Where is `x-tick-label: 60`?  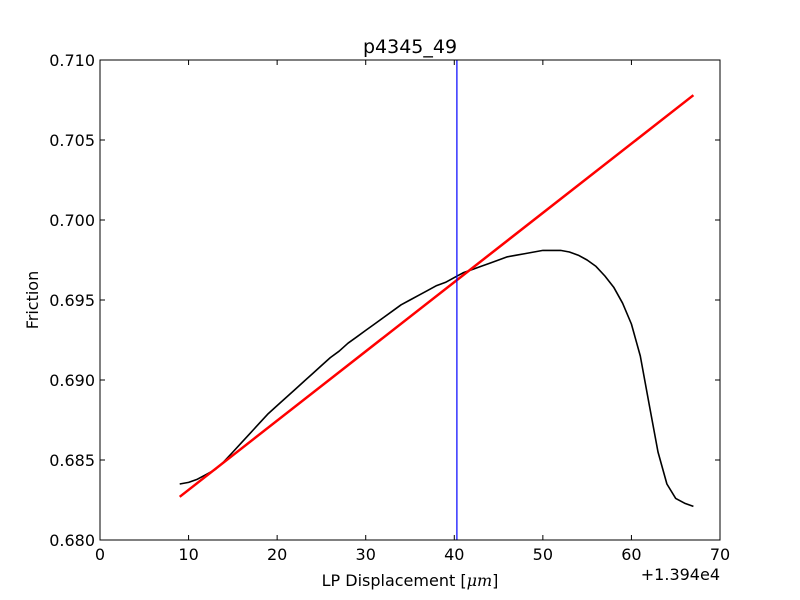
x-tick-label: 60 is located at coordinates (631, 554).